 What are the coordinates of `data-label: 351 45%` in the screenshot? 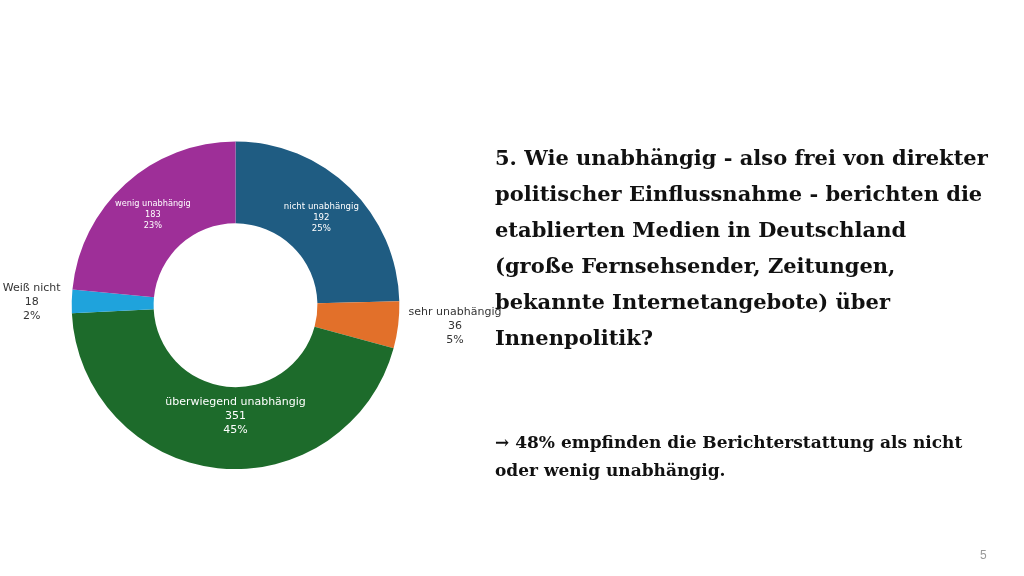 It's located at (235, 423).